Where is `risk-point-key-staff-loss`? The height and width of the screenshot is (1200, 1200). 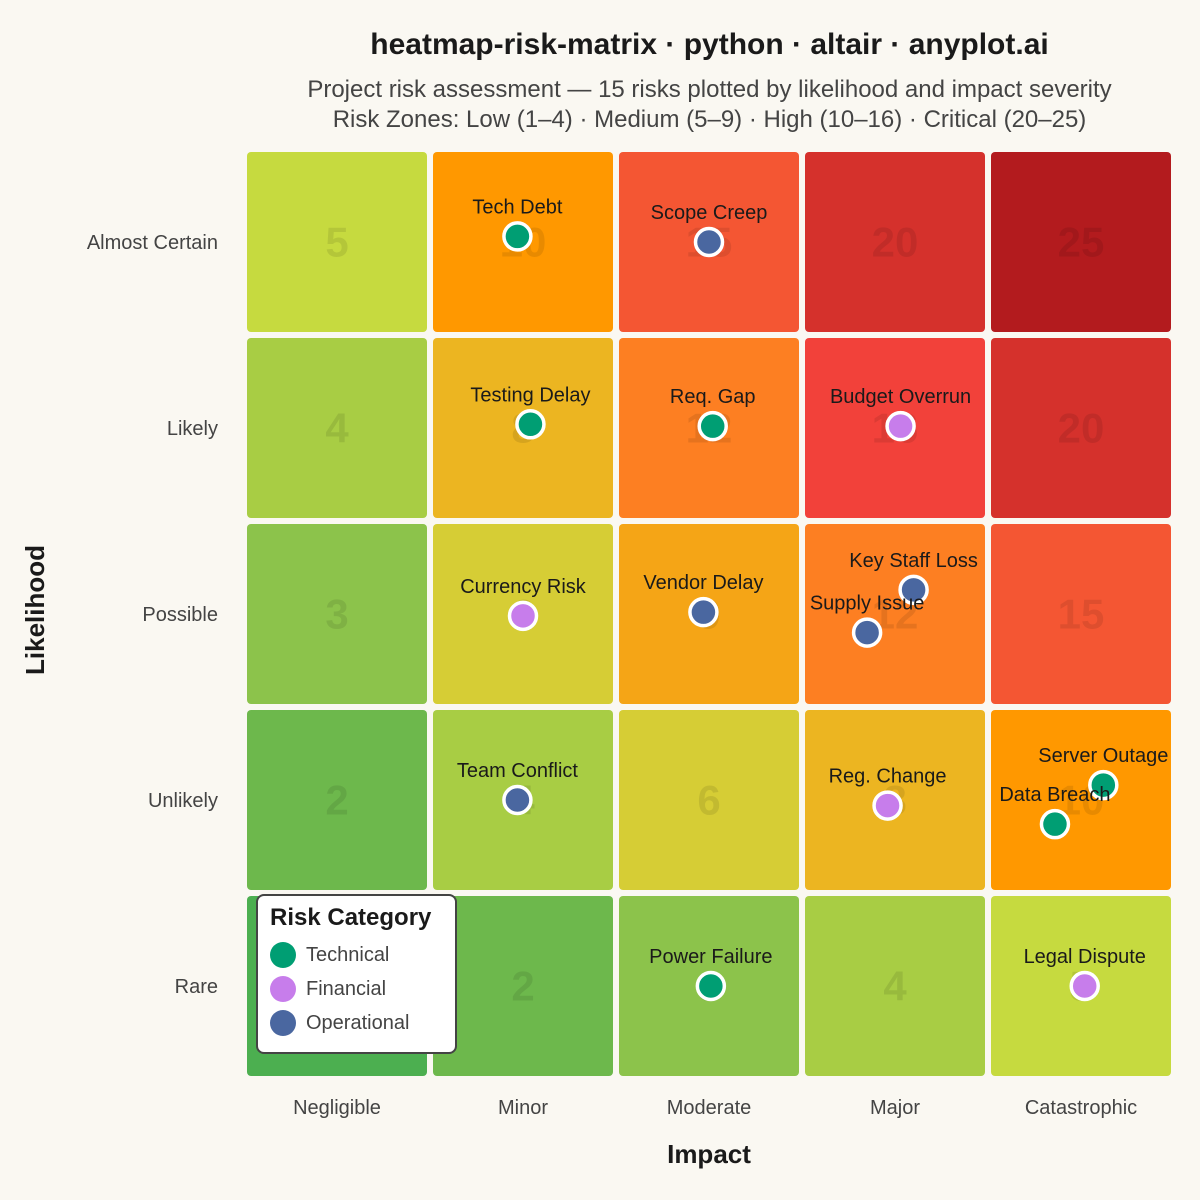 risk-point-key-staff-loss is located at coordinates (913, 590).